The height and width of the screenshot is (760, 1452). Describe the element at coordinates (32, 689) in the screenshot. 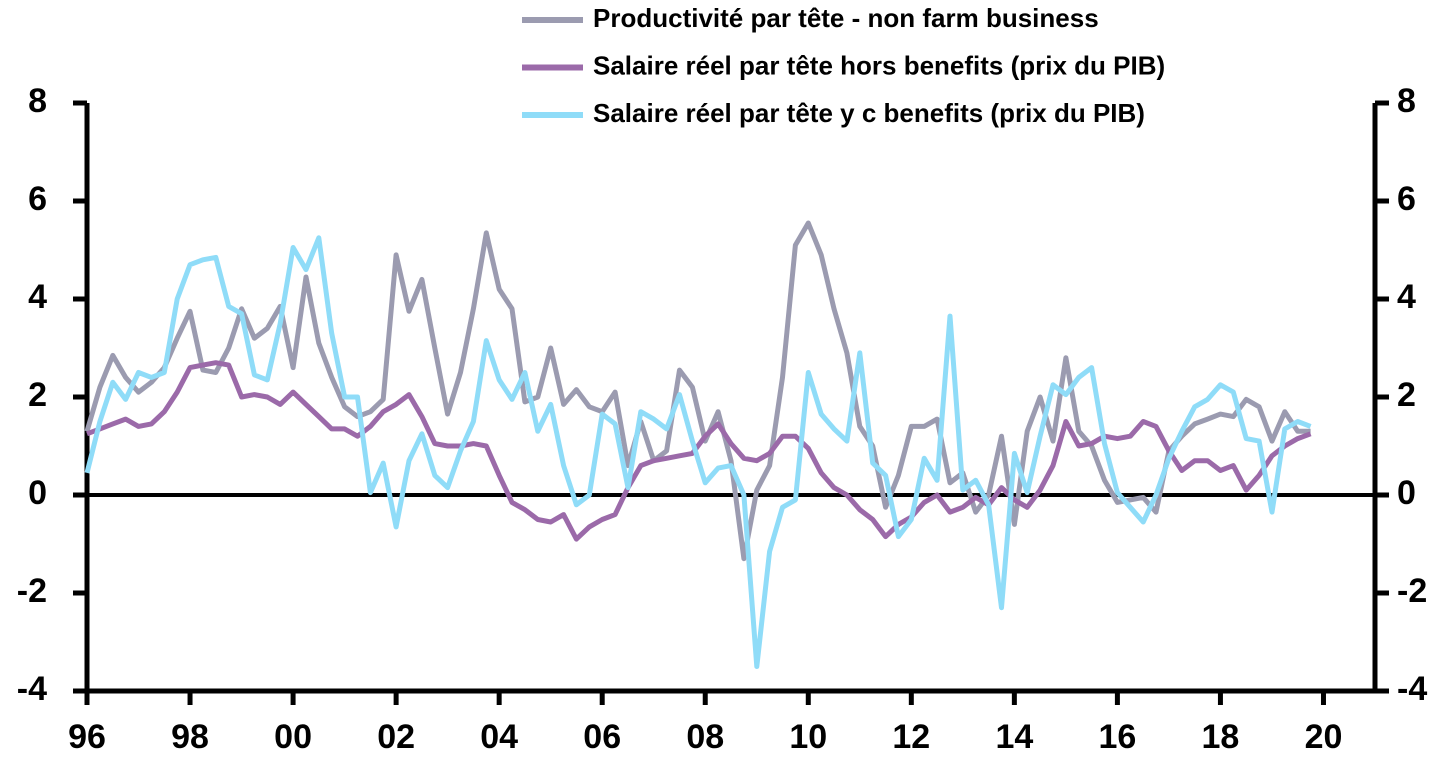

I see `y-tick-label: -4` at that location.